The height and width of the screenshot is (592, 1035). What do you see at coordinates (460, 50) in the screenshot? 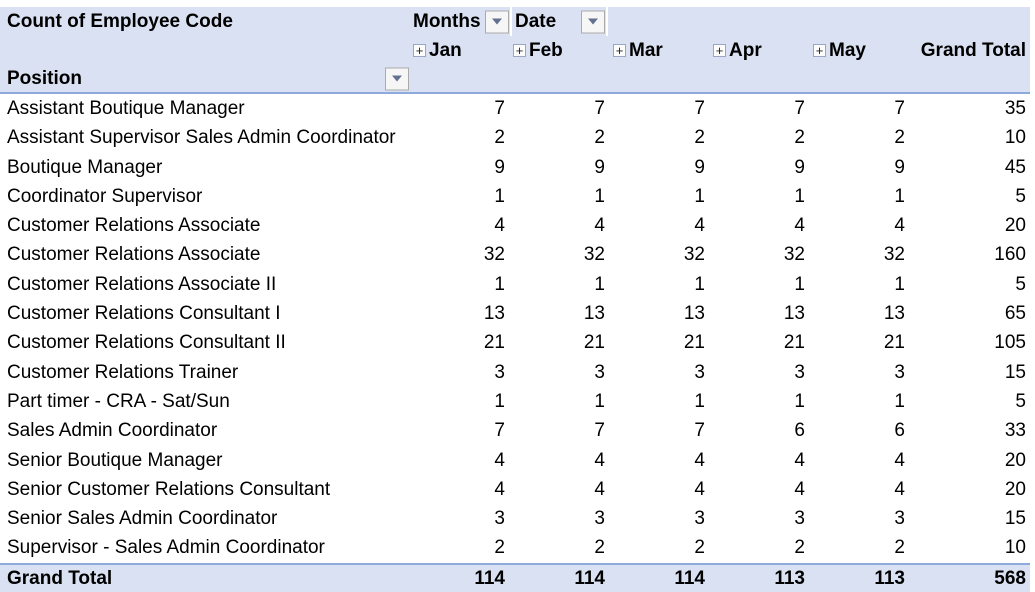
I see `column-header-jan: + Jan` at bounding box center [460, 50].